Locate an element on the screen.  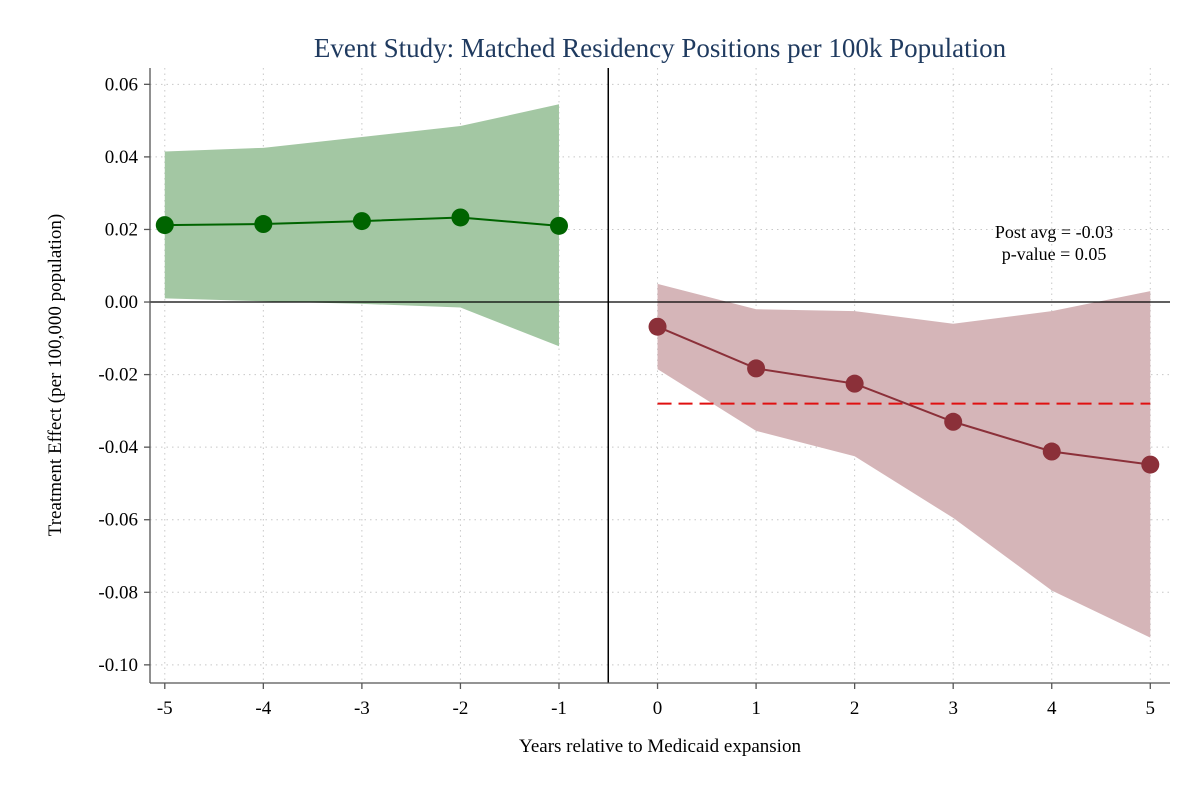
x-tick-label: -4 is located at coordinates (263, 708).